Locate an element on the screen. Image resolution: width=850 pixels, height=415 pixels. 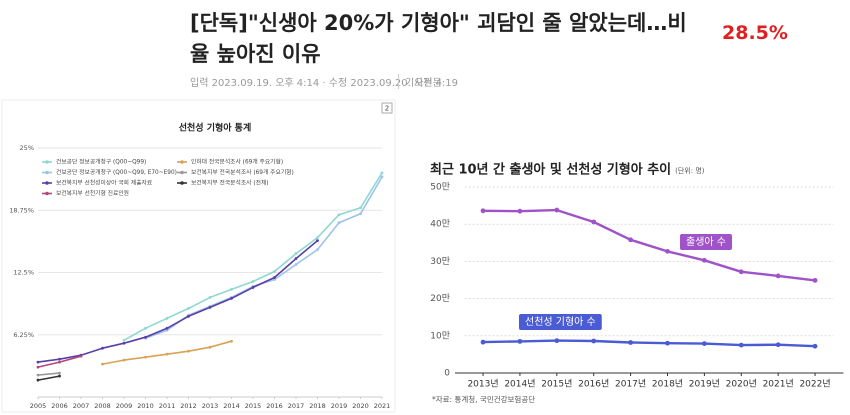
x-tick-label: 2021 is located at coordinates (382, 406).